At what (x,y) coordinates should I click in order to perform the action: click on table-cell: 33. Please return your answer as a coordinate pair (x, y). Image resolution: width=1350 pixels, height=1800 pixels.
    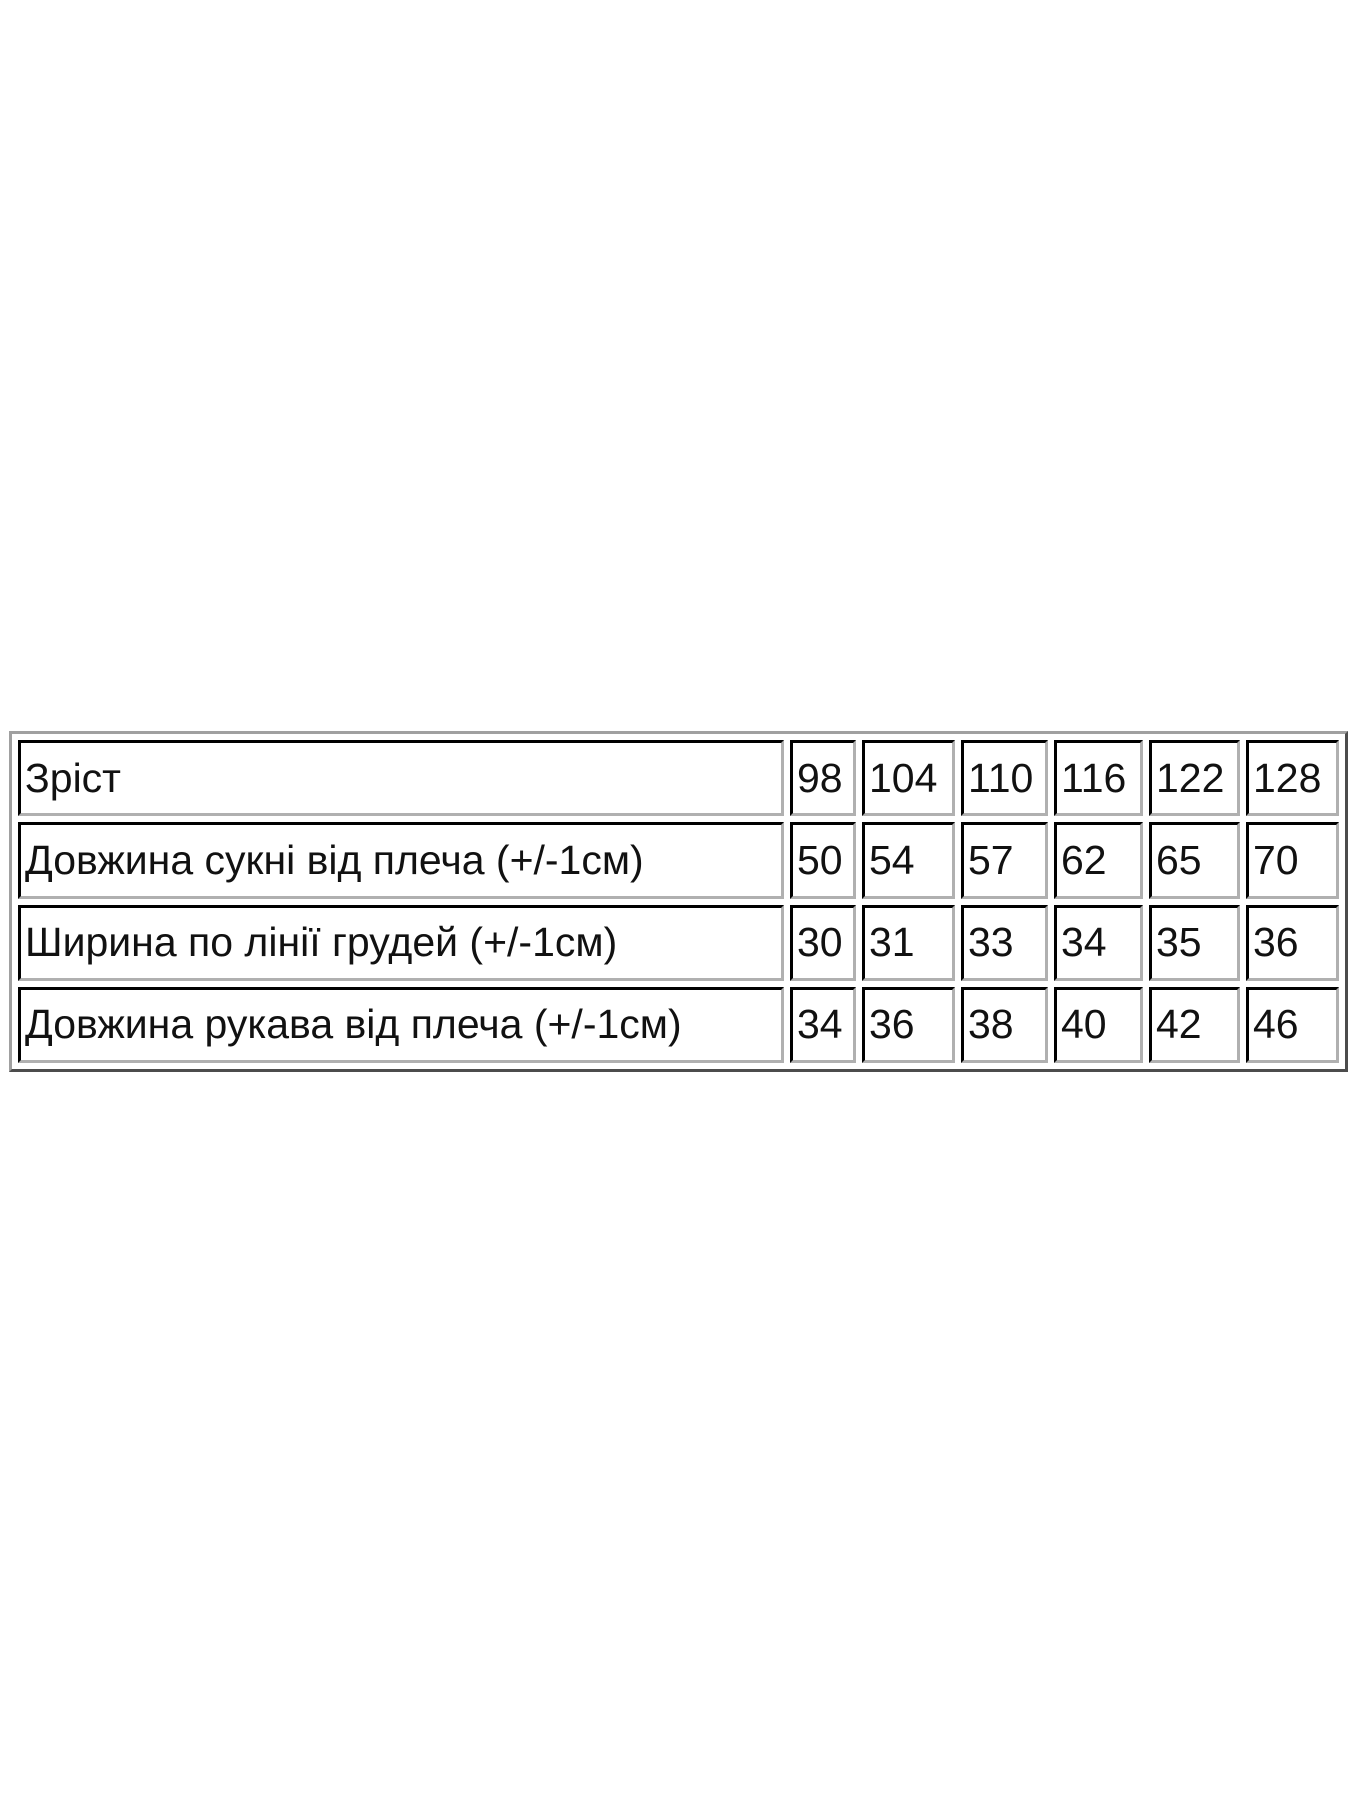
    Looking at the image, I should click on (1004, 942).